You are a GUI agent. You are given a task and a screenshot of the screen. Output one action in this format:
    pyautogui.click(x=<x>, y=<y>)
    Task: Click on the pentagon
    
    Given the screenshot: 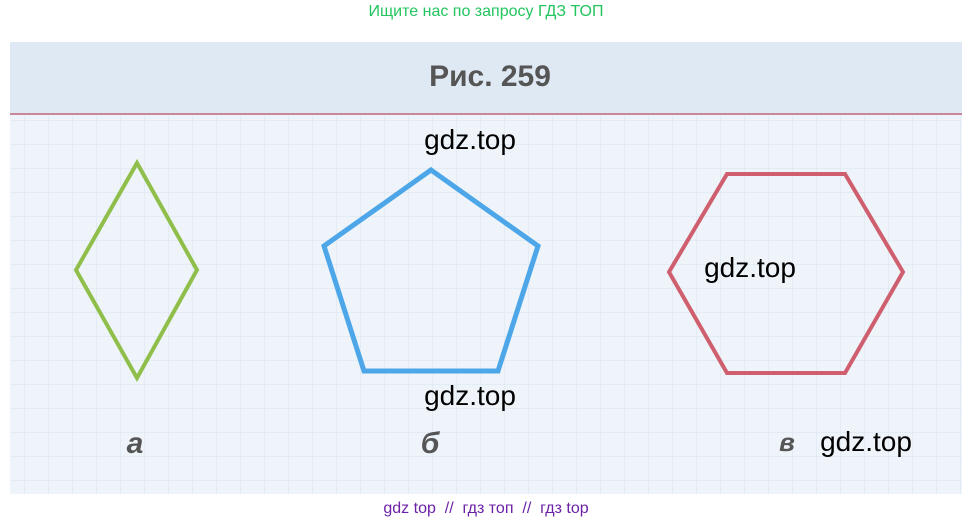 What is the action you would take?
    pyautogui.click(x=431, y=270)
    